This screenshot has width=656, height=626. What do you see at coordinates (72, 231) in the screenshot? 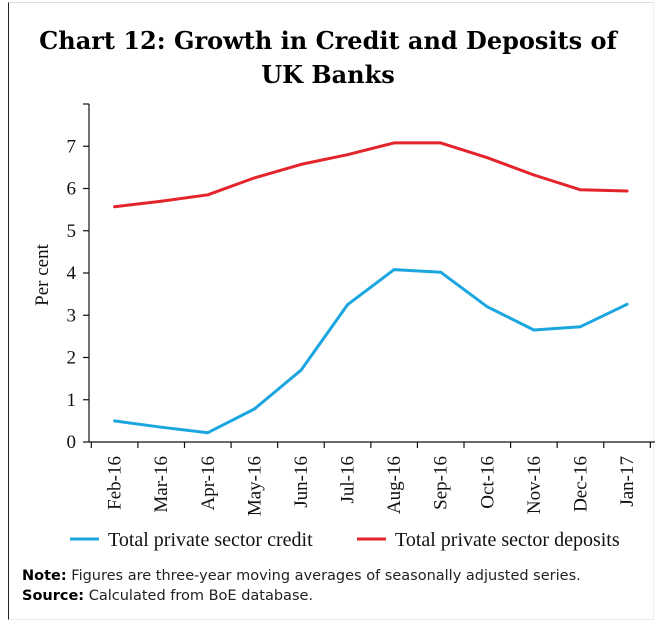
I see `y-tick-label: 5` at bounding box center [72, 231].